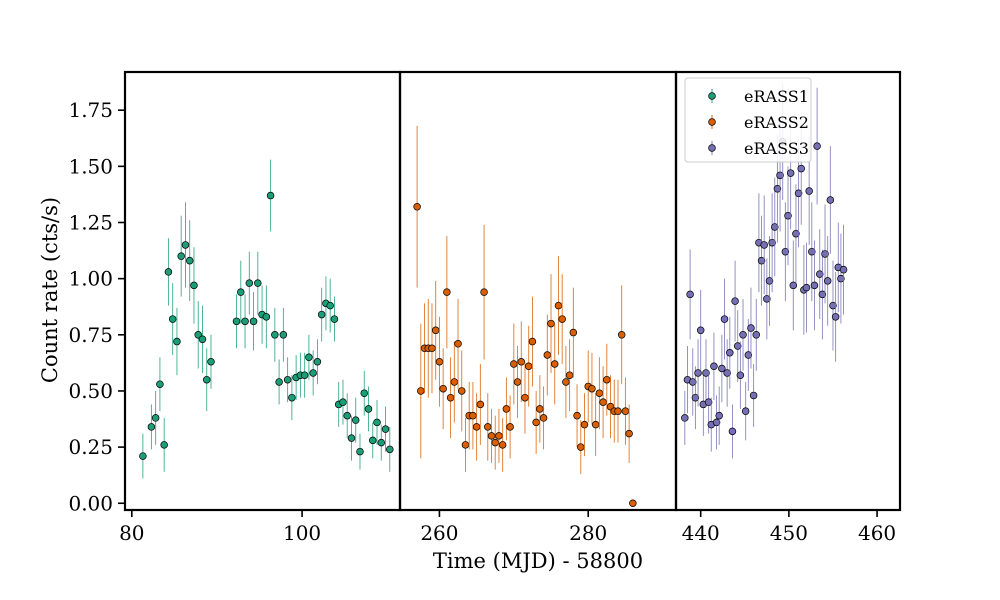 This screenshot has height=600, width=1000. Describe the element at coordinates (266, 319) in the screenshot. I see `series-eRASS1` at that location.